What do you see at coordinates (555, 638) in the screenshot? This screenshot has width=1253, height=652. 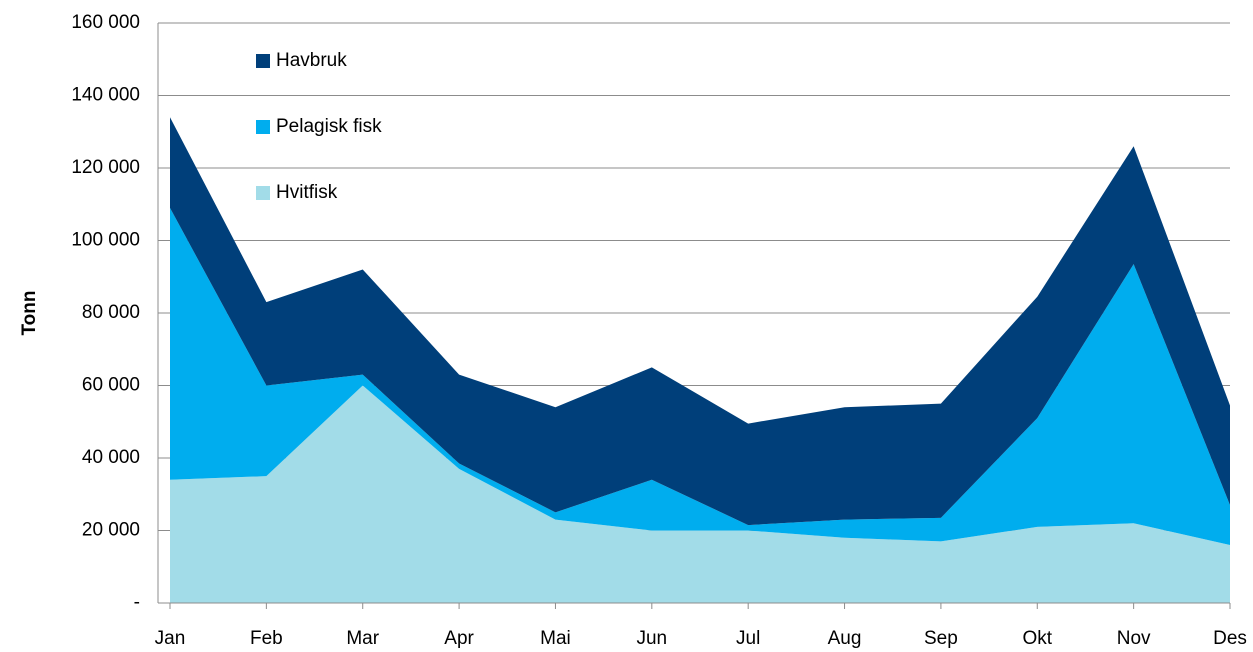 I see `x-tick-label: Mai` at bounding box center [555, 638].